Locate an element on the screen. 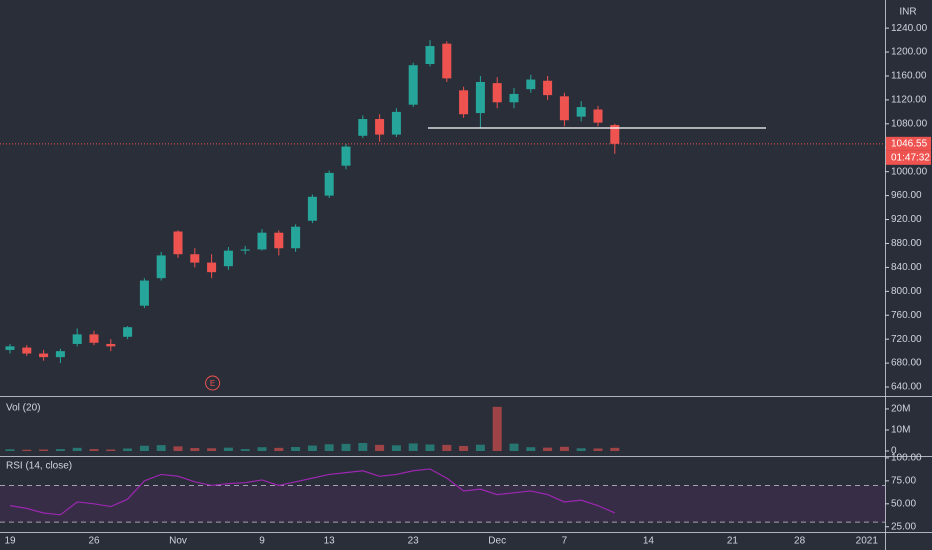 The width and height of the screenshot is (932, 550). countdown-tag is located at coordinates (908, 157).